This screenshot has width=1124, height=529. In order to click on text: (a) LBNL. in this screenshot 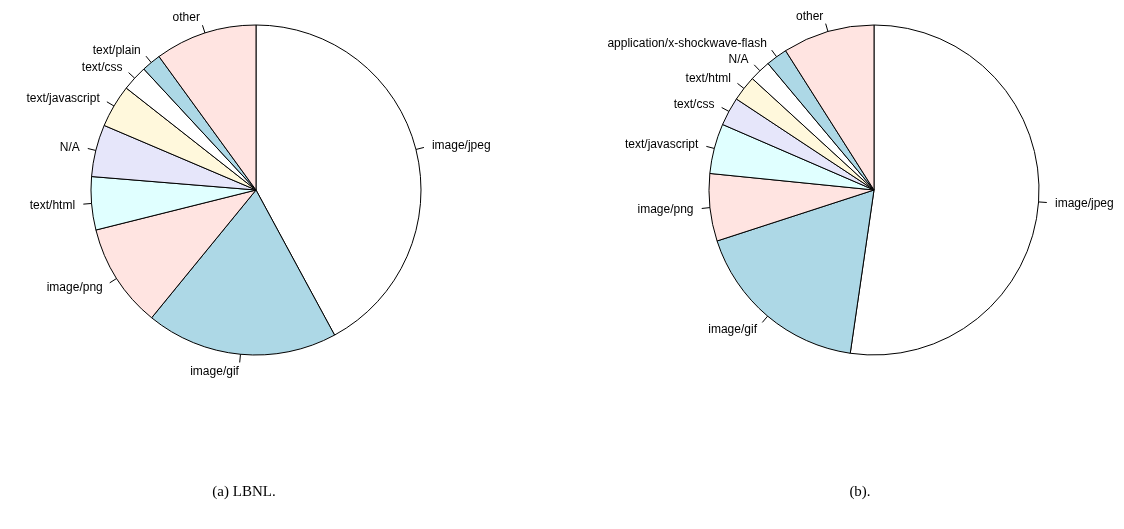, I will do `click(244, 491)`.